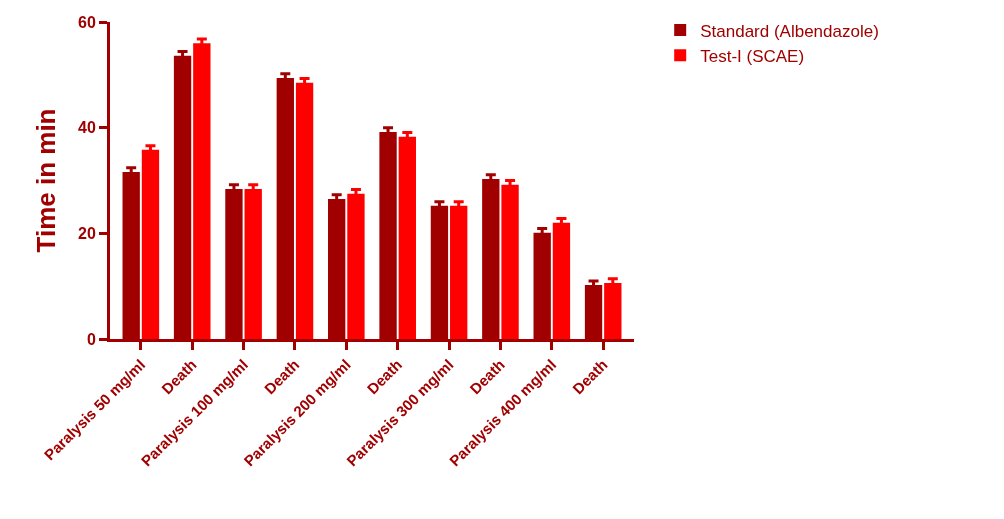 Image resolution: width=1004 pixels, height=519 pixels. What do you see at coordinates (87, 22) in the screenshot?
I see `y-tick-label: 60` at bounding box center [87, 22].